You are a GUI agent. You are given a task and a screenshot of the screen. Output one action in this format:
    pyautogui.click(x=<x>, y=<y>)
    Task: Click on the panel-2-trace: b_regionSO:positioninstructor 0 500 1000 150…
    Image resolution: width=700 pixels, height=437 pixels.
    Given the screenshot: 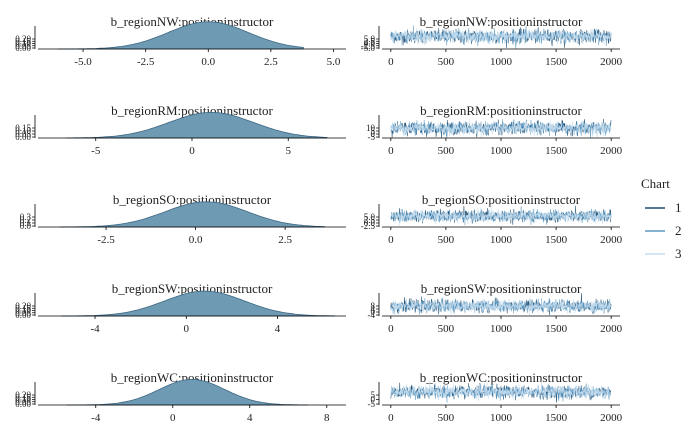 What is the action you would take?
    pyautogui.click(x=492, y=219)
    